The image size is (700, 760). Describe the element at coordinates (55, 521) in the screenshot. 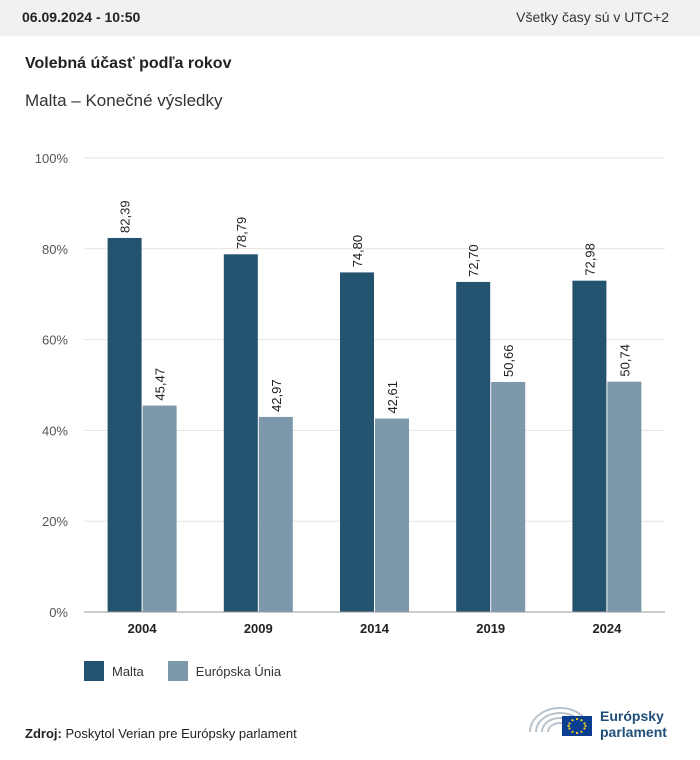

I see `y-tick-label: 20%` at that location.